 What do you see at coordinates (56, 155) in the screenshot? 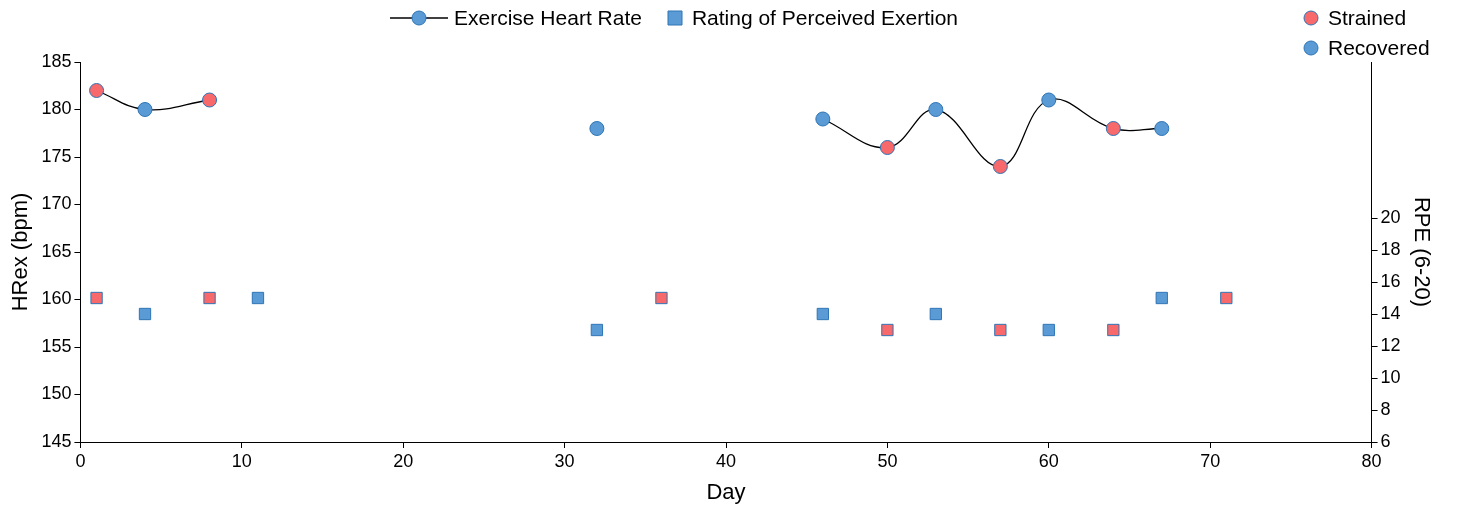
I see `y-tick-label: 175` at bounding box center [56, 155].